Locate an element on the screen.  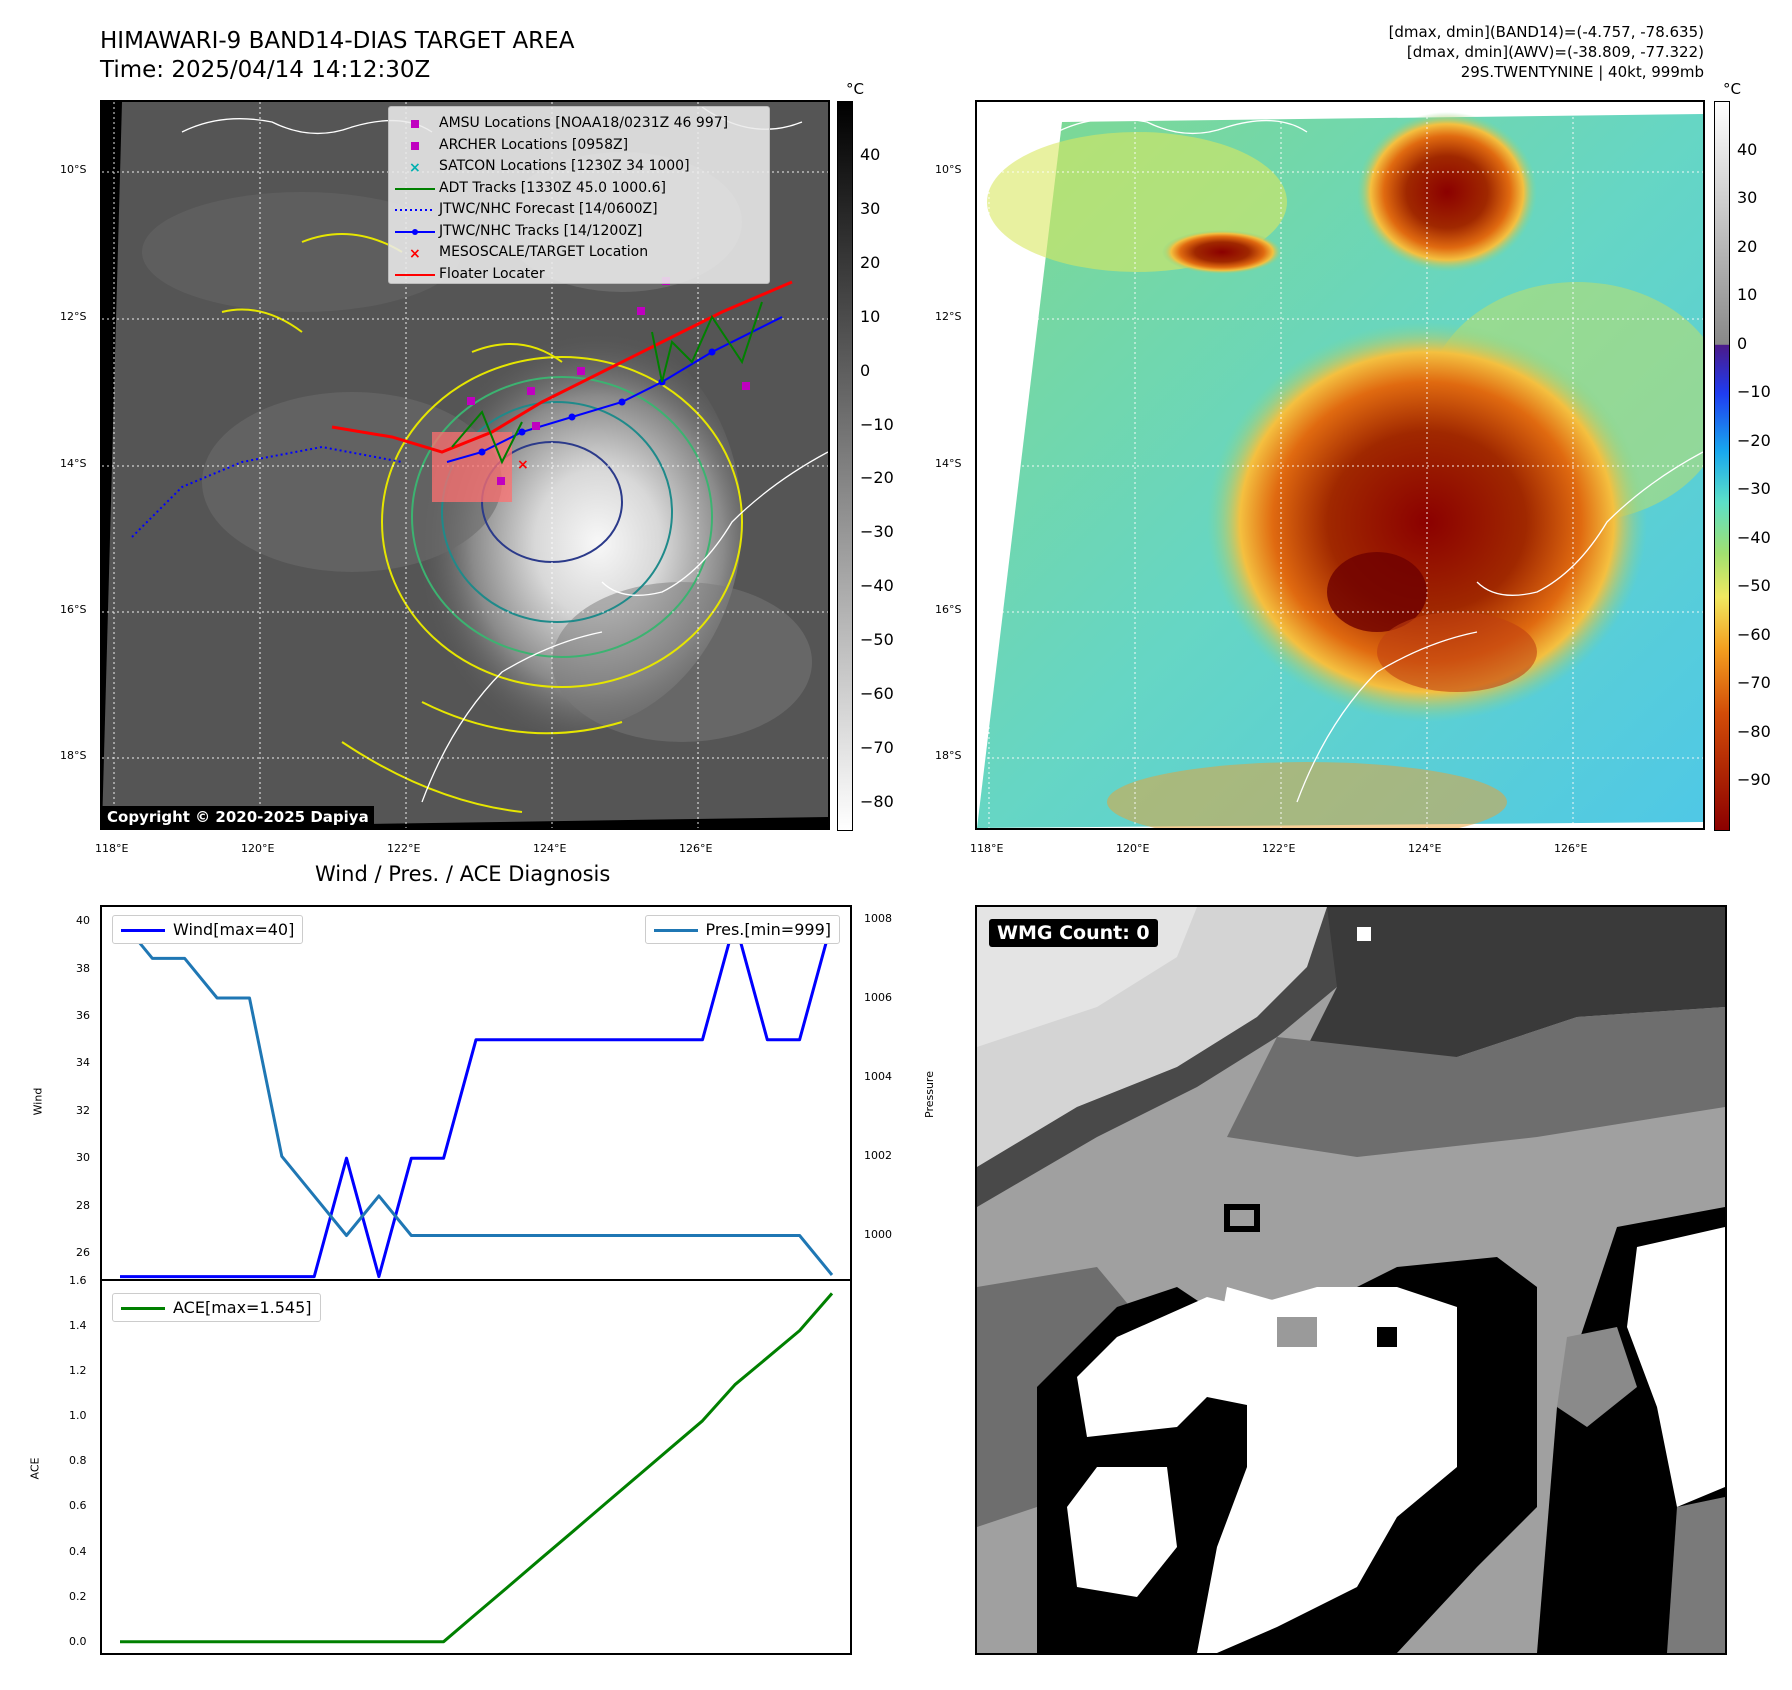
wind-pressure-panel: Wind[max=40] Pres.[min=999] is located at coordinates (476, 1093).